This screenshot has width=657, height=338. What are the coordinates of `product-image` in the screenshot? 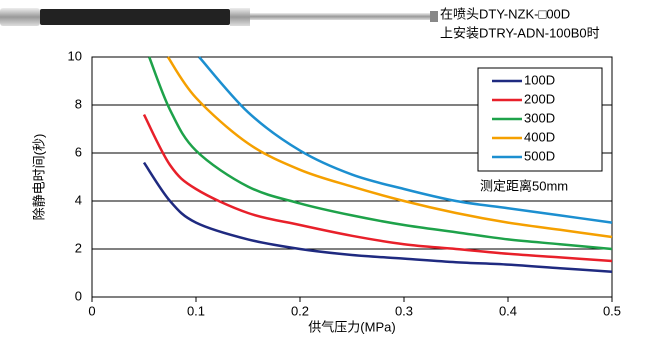 It's located at (219, 17).